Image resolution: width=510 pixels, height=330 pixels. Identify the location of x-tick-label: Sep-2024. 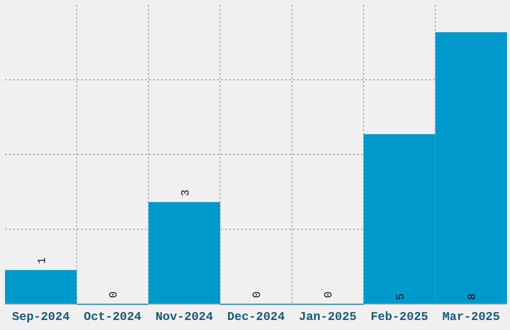
(41, 317).